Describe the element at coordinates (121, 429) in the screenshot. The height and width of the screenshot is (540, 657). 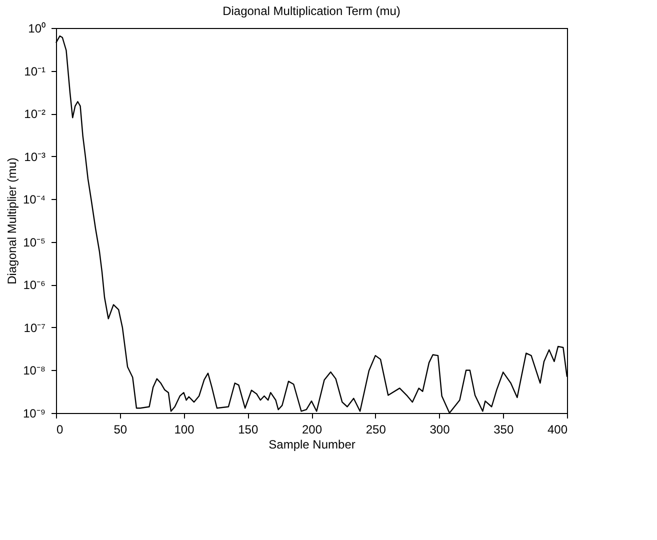
I see `x-tick-label: 50` at that location.